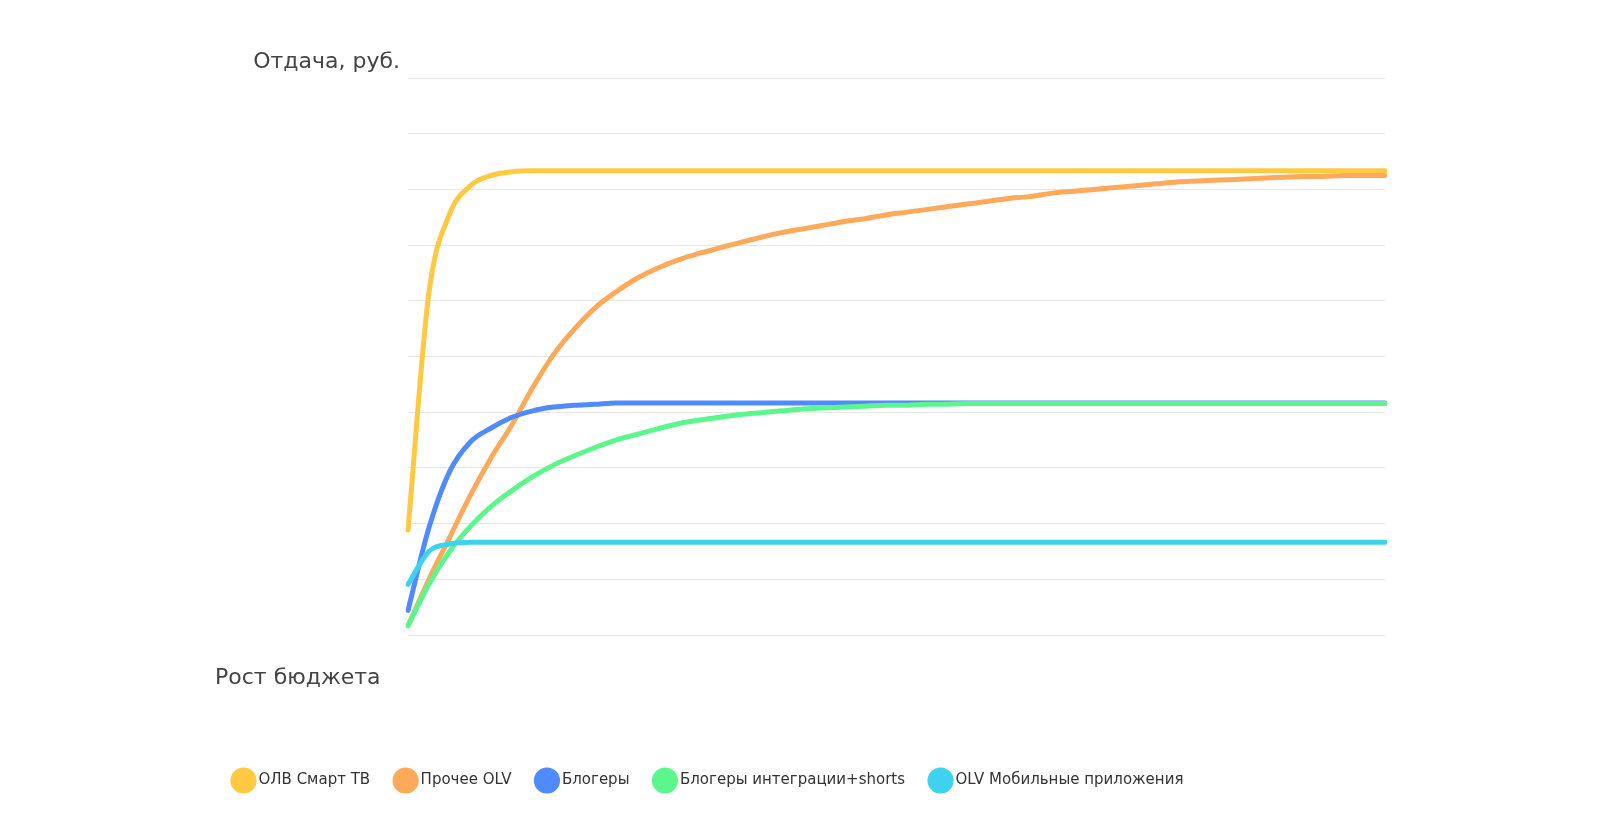 This screenshot has height=838, width=1600. I want to click on legend-label: ОЛВ Смарт ТВ, so click(314, 779).